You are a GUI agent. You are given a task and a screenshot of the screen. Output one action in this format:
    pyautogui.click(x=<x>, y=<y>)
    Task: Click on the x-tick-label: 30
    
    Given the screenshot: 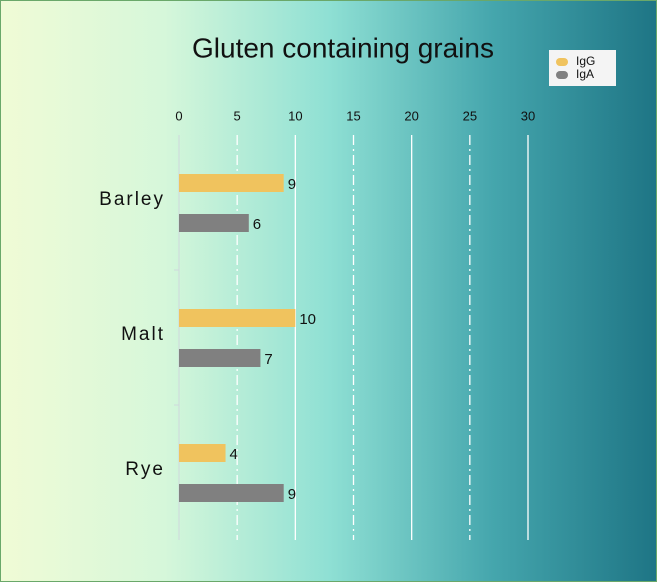 What is the action you would take?
    pyautogui.click(x=528, y=115)
    